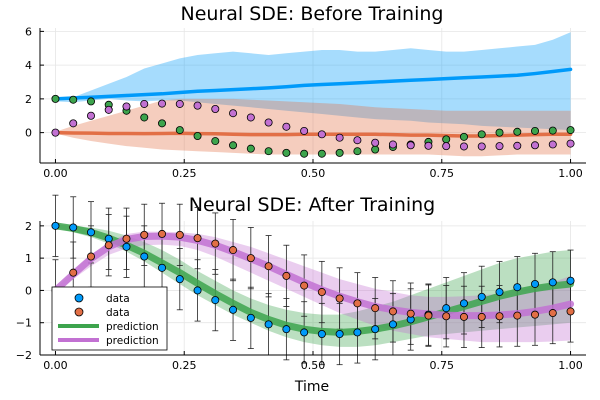 This screenshot has height=400, width=600. What do you see at coordinates (109, 318) in the screenshot?
I see `legend: data data prediction prediction` at bounding box center [109, 318].